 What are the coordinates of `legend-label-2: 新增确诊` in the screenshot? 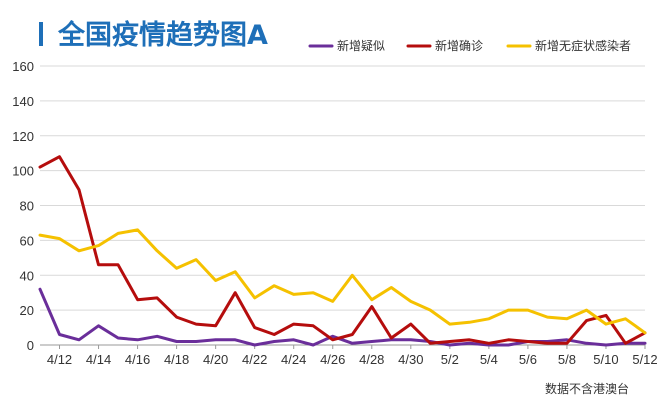 It's located at (459, 45).